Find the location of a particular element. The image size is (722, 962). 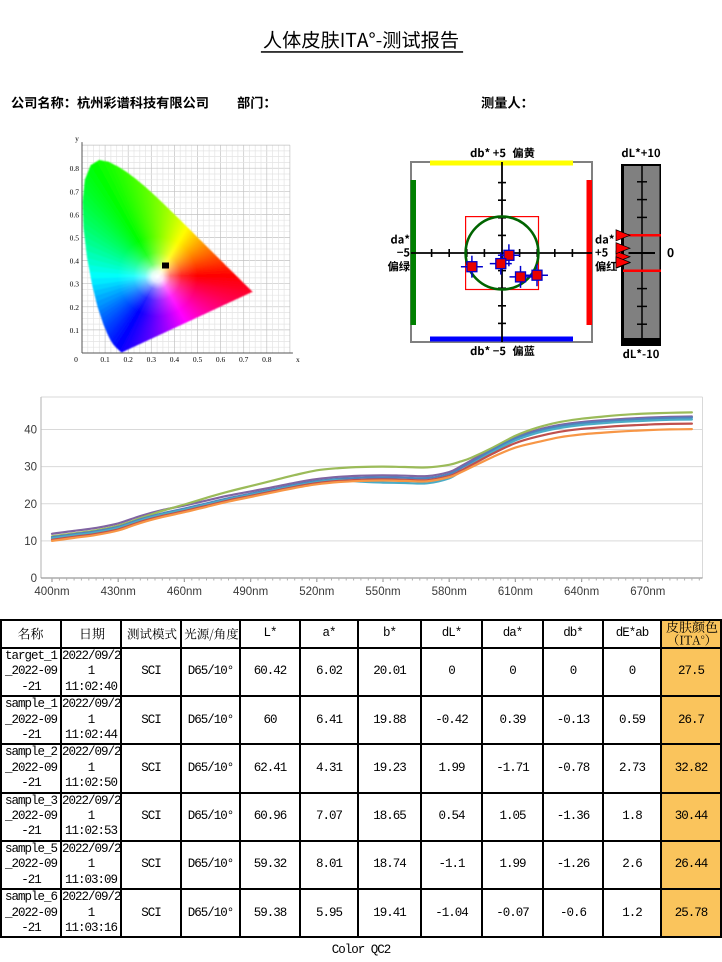

svg-text: 20 is located at coordinates (30, 505).